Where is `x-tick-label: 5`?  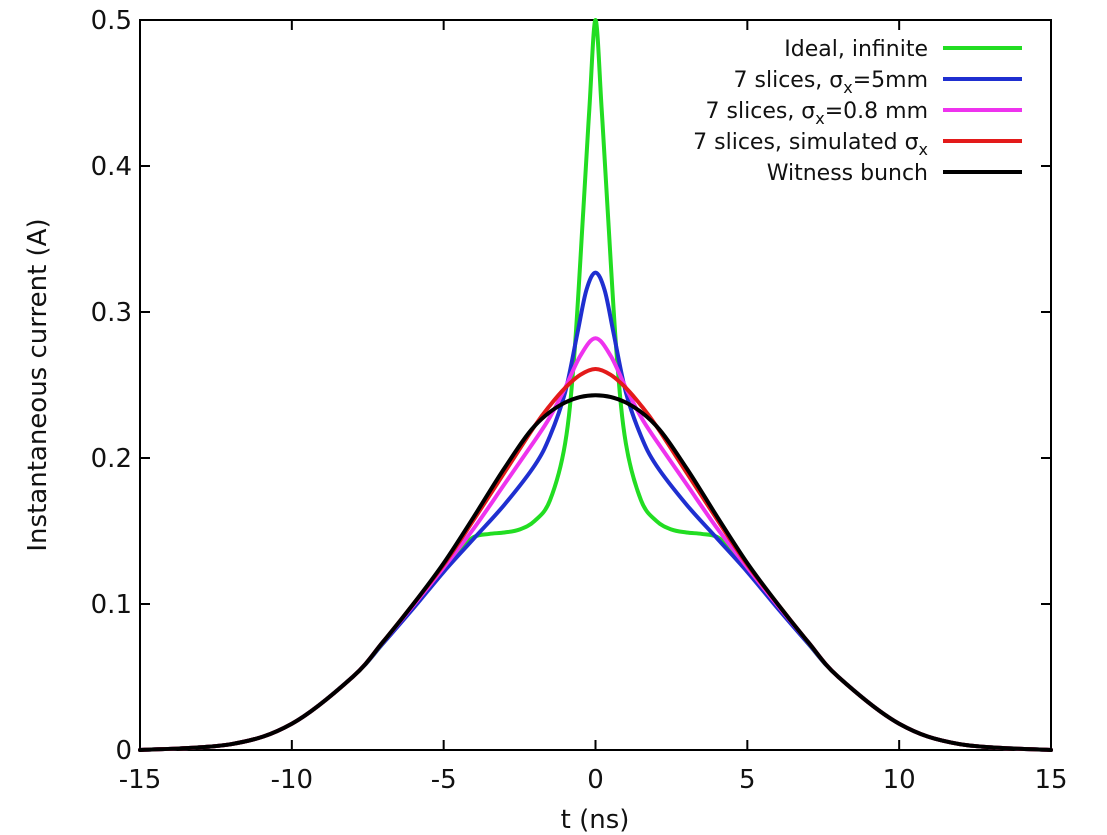
x-tick-label: 5 is located at coordinates (747, 780).